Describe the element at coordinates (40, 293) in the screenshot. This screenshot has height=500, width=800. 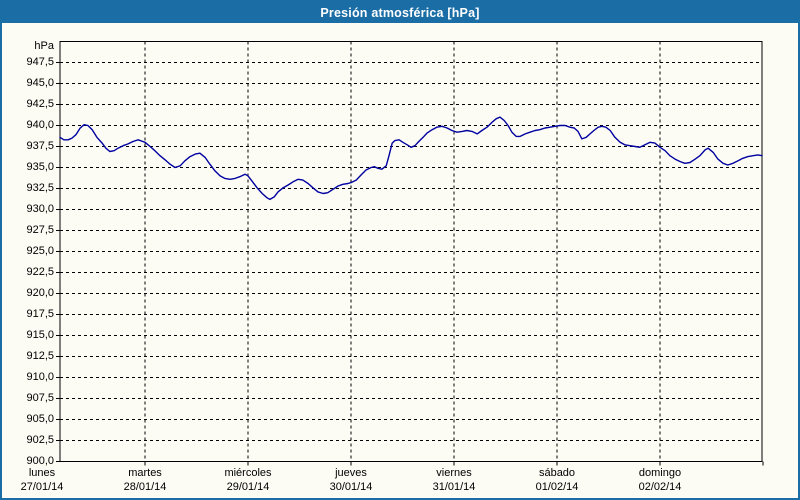
I see `y-axis-tick-label: 920,0` at that location.